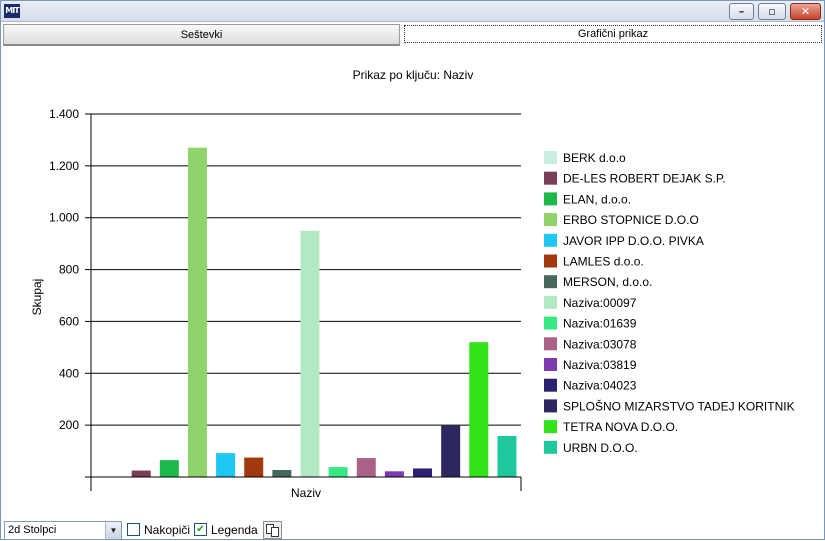 The height and width of the screenshot is (541, 825). I want to click on minimize-button: –, so click(741, 11).